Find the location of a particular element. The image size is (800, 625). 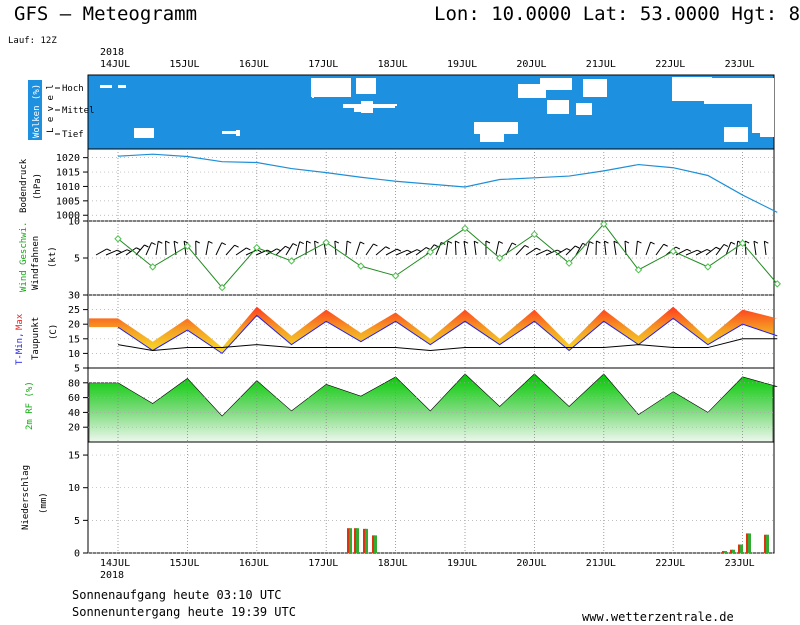

wind-speed-line is located at coordinates (447, 256).